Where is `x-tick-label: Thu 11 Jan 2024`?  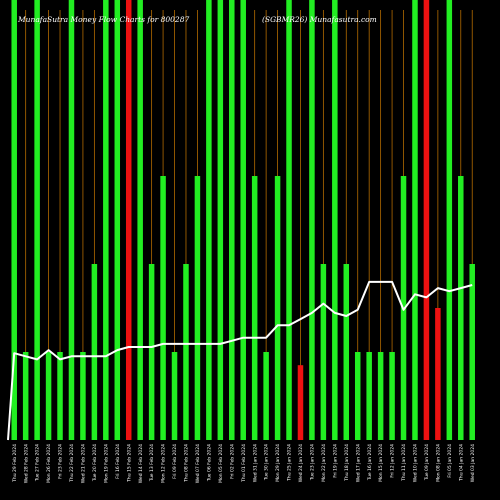
x-tick-label: Thu 11 Jan 2024 is located at coordinates (404, 463).